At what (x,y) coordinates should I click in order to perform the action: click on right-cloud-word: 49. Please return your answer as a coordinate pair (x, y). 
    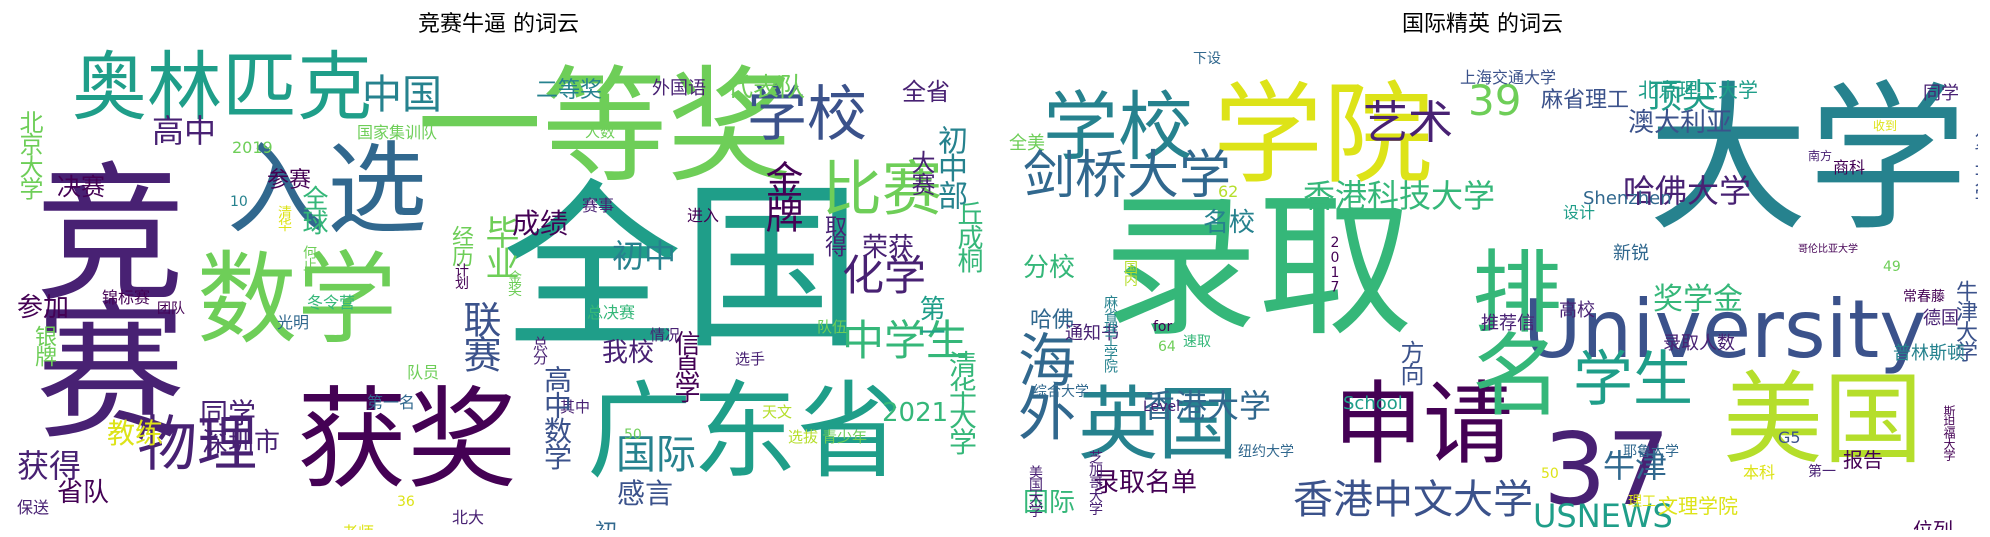
    Looking at the image, I should click on (1892, 267).